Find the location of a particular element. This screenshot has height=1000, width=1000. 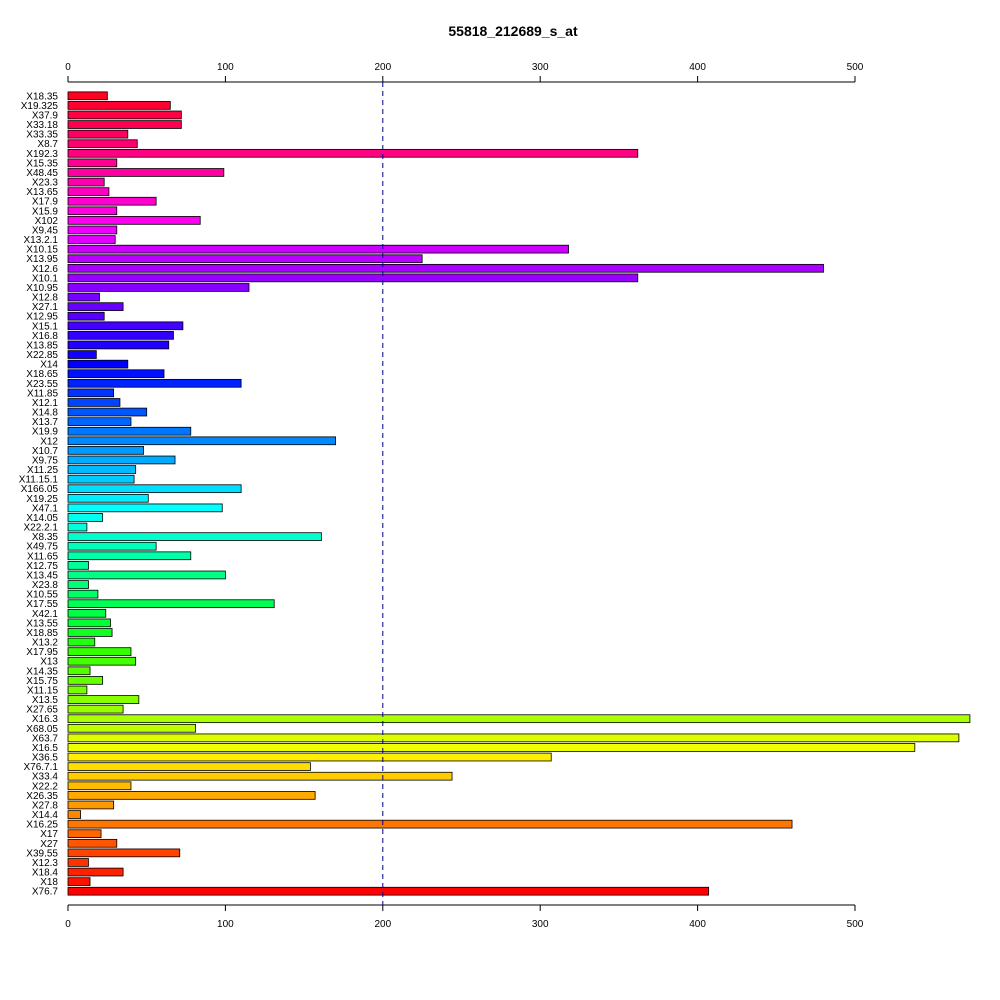

category-label: X10.55 is located at coordinates (42, 595).